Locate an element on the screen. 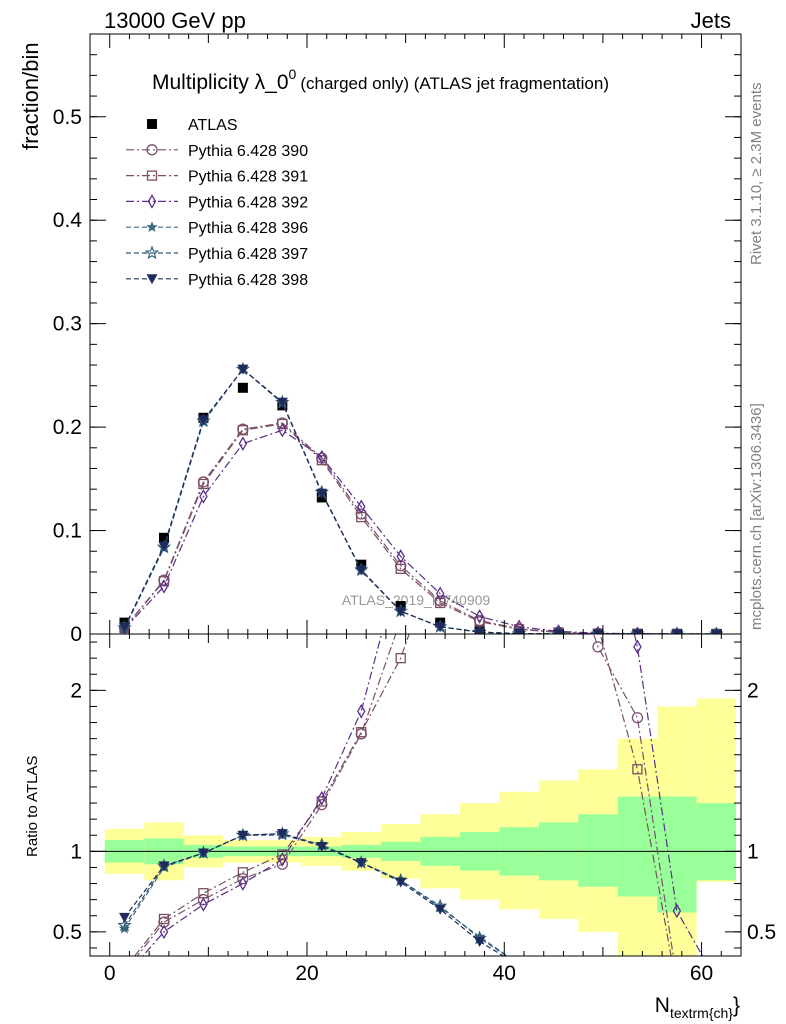  x-tick-label: 60 is located at coordinates (701, 973).